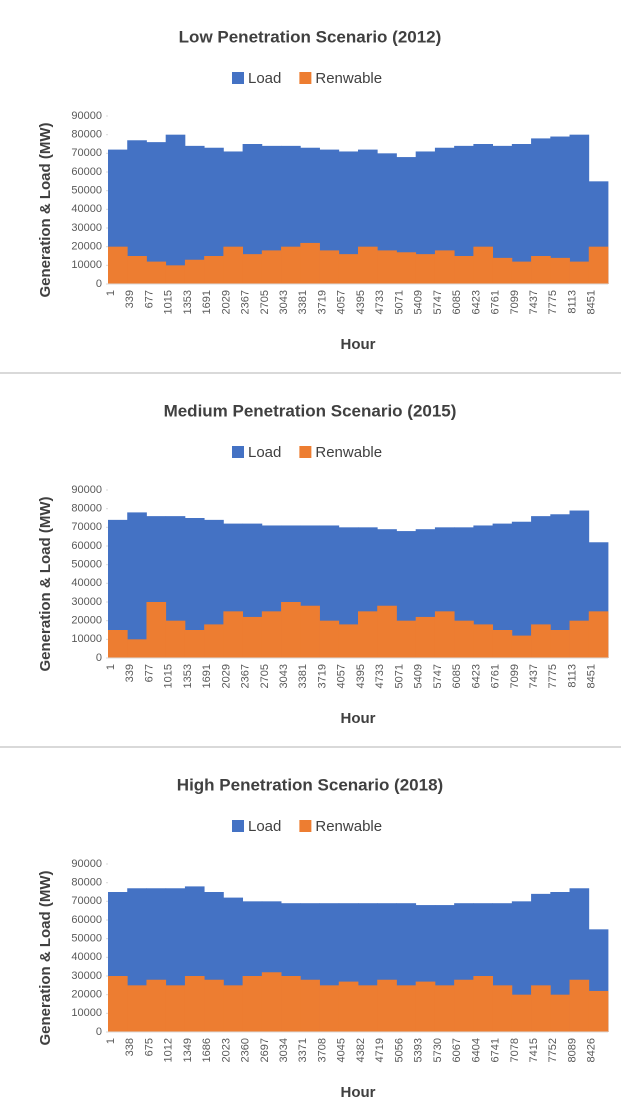  I want to click on x-tick-label: 7099, so click(515, 676).